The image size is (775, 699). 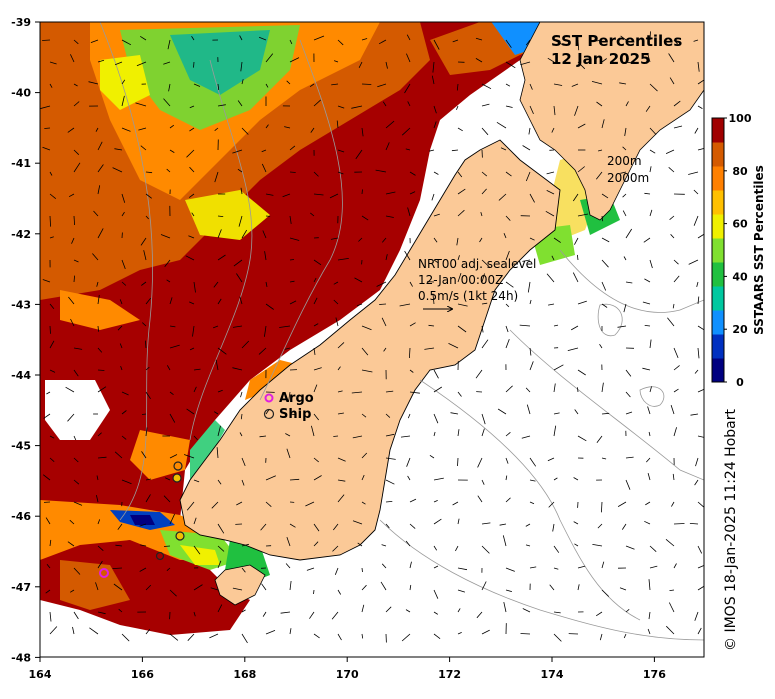 What do you see at coordinates (740, 382) in the screenshot?
I see `colorbar-tick-label: 0` at bounding box center [740, 382].